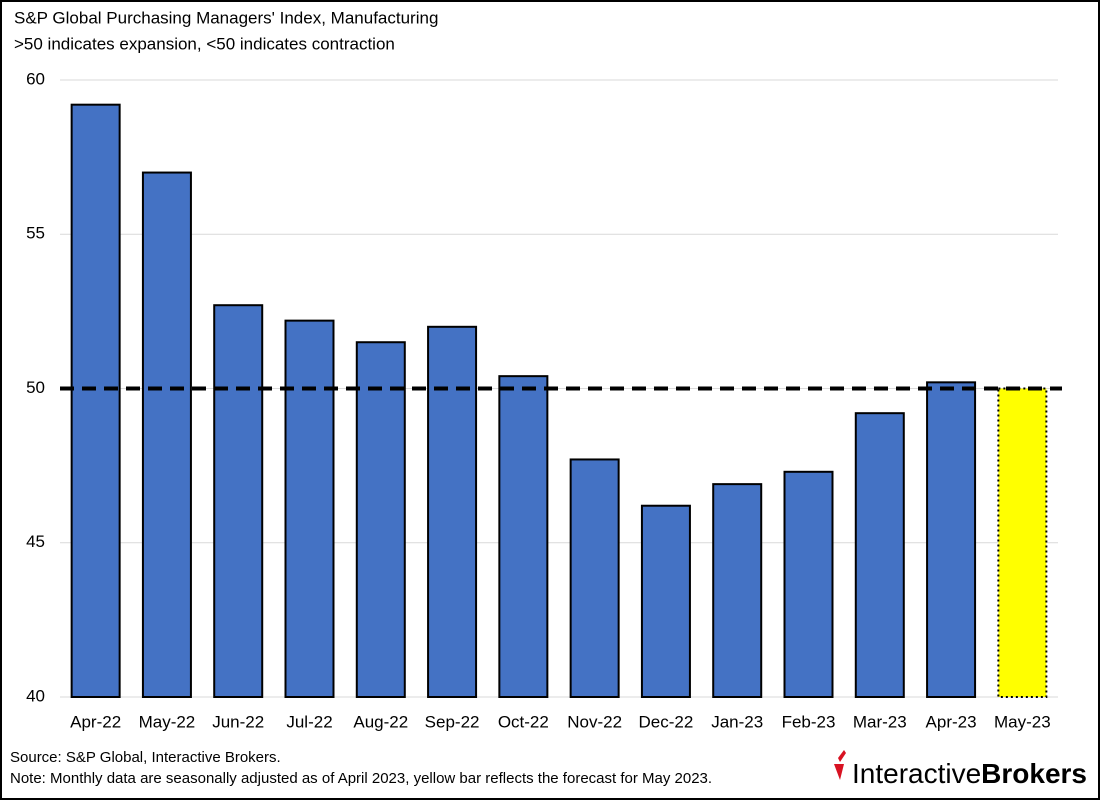  I want to click on logo-part: Brokers, so click(1034, 773).